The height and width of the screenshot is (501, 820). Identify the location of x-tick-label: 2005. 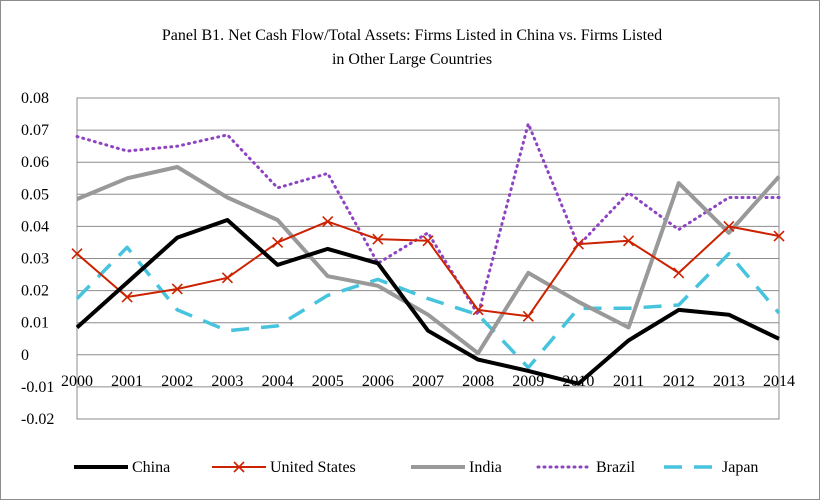
(328, 381).